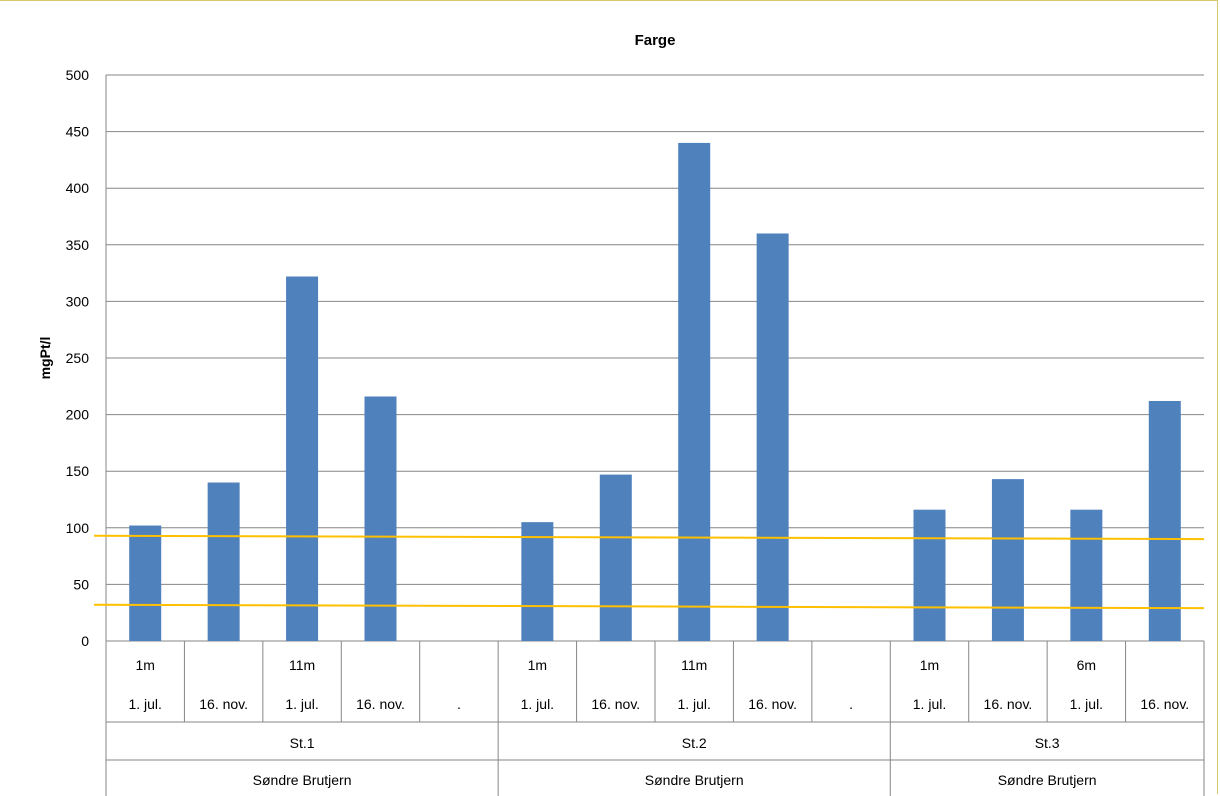  What do you see at coordinates (78, 188) in the screenshot?
I see `y-tick-label: 400` at bounding box center [78, 188].